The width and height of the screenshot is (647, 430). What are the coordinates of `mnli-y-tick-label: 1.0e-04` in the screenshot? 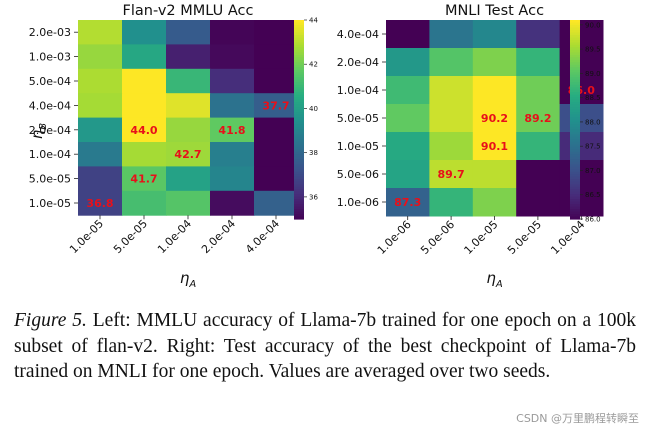 It's located at (358, 90).